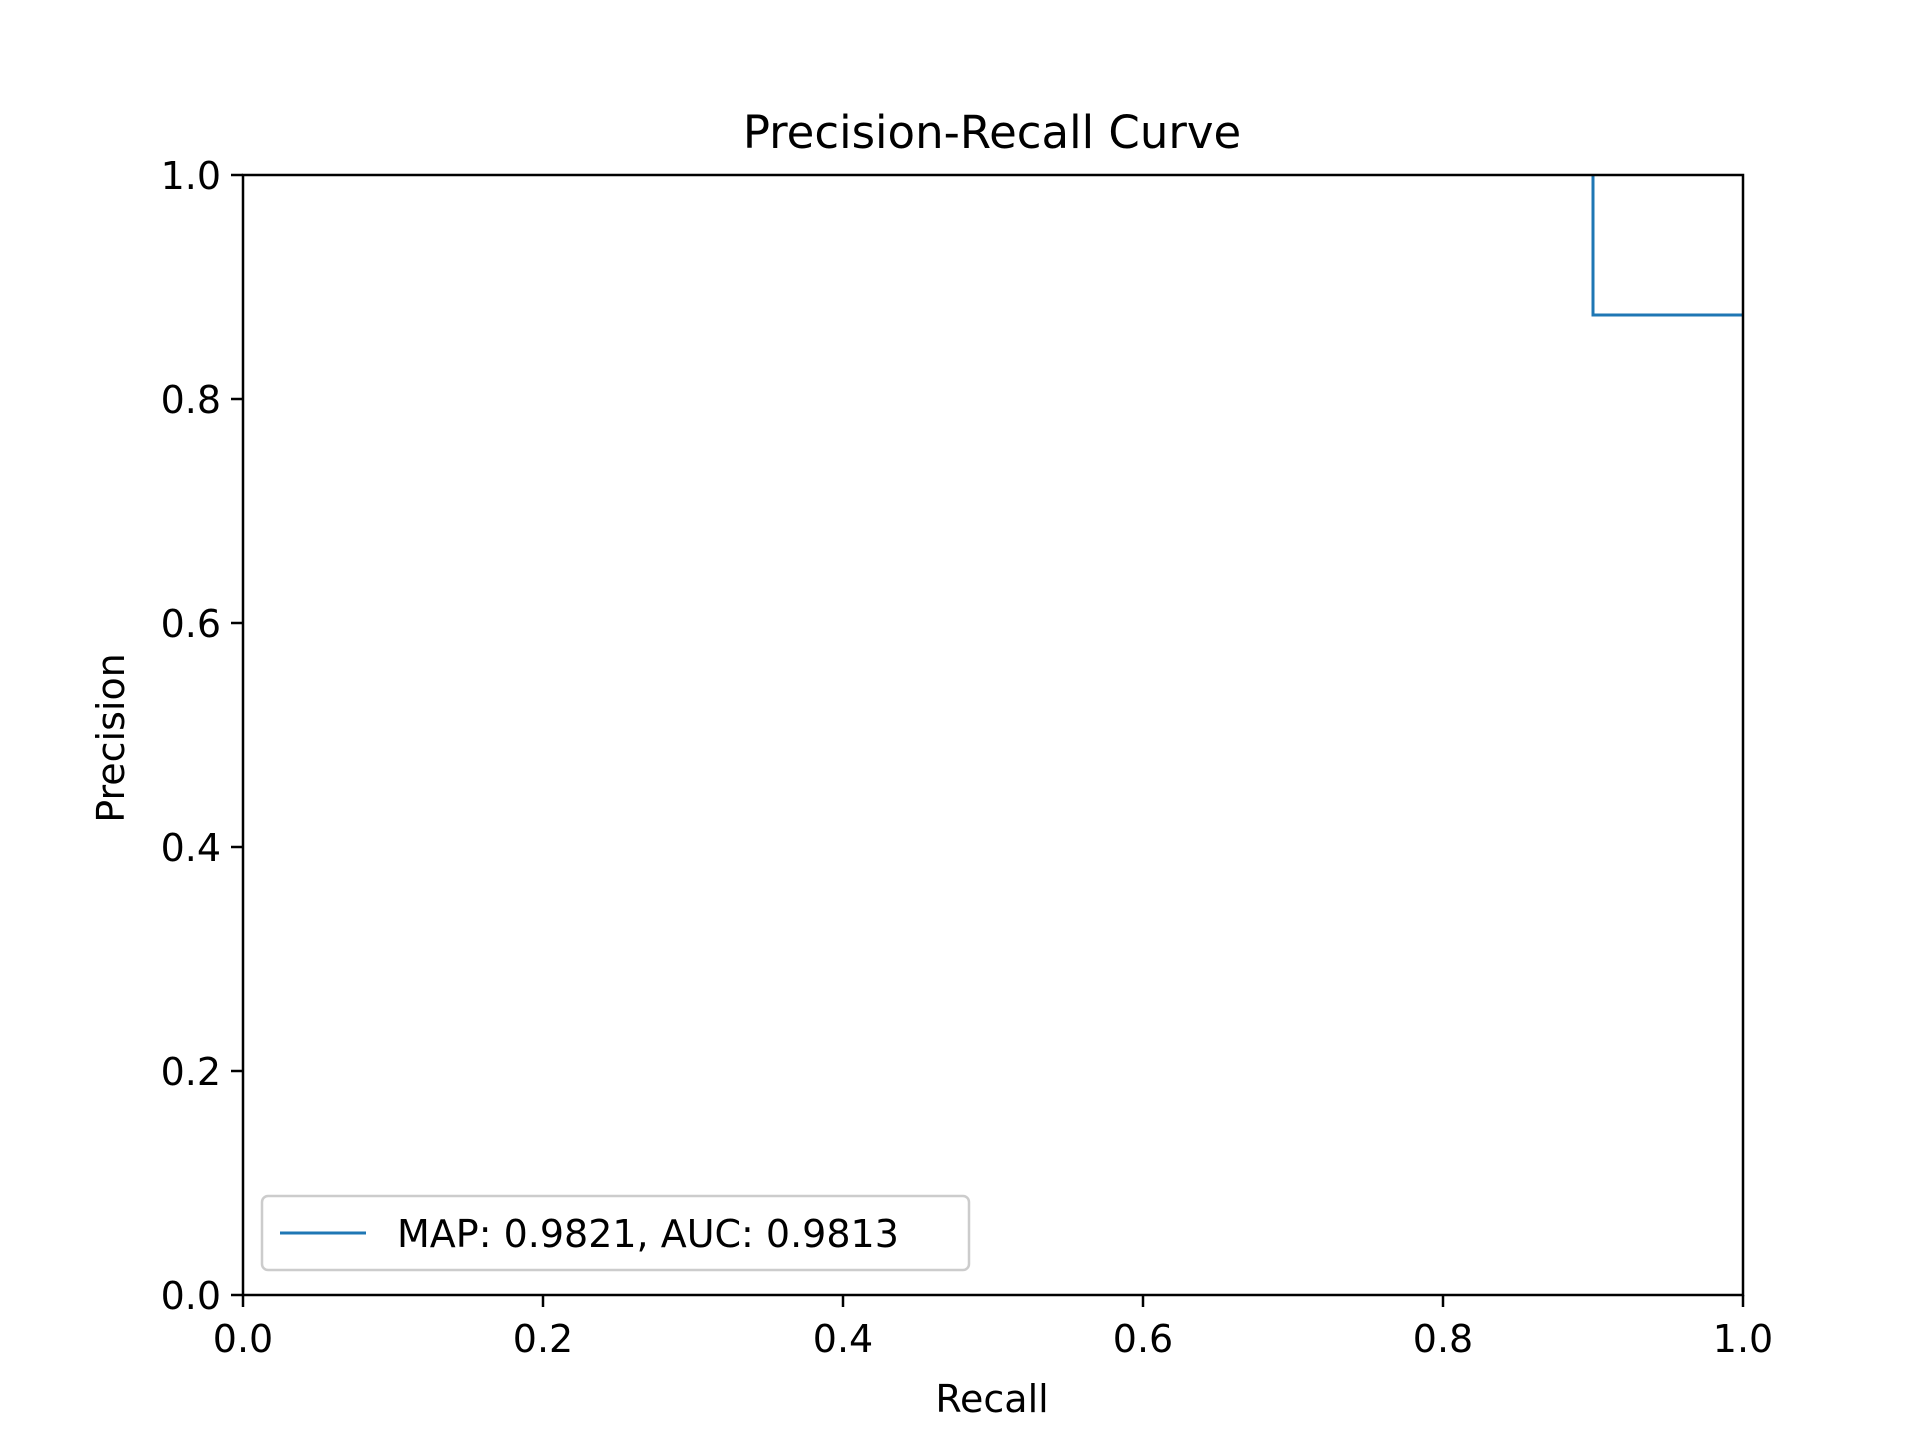 The height and width of the screenshot is (1440, 1920). I want to click on x-axis-label: Recall, so click(991, 1399).